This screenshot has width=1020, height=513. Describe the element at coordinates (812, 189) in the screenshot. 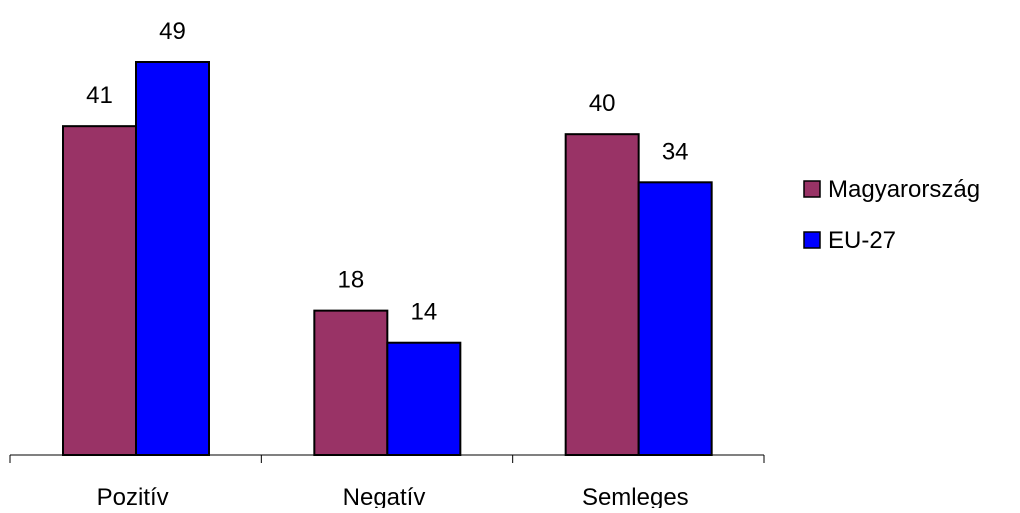

I see `legend-swatch-magyarorszag` at that location.